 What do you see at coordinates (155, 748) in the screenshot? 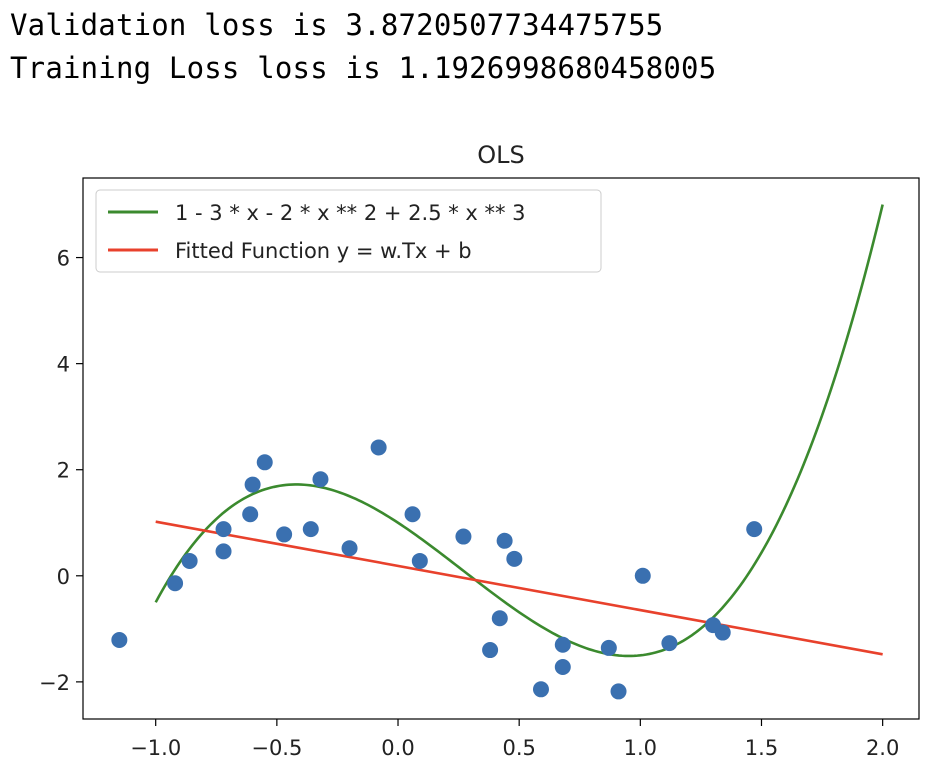
I see `x-tick-label: −1.0` at bounding box center [155, 748].